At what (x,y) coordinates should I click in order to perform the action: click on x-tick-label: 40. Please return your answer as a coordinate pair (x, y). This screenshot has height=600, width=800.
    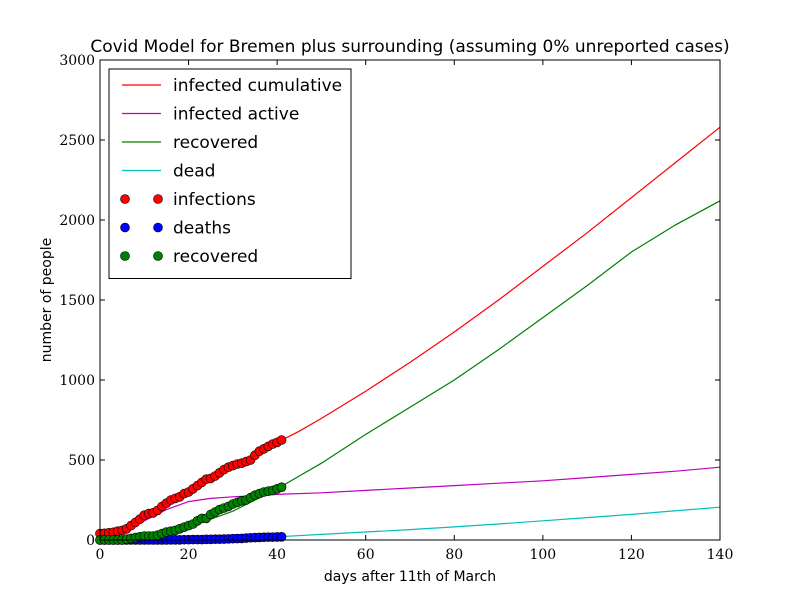
    Looking at the image, I should click on (277, 555).